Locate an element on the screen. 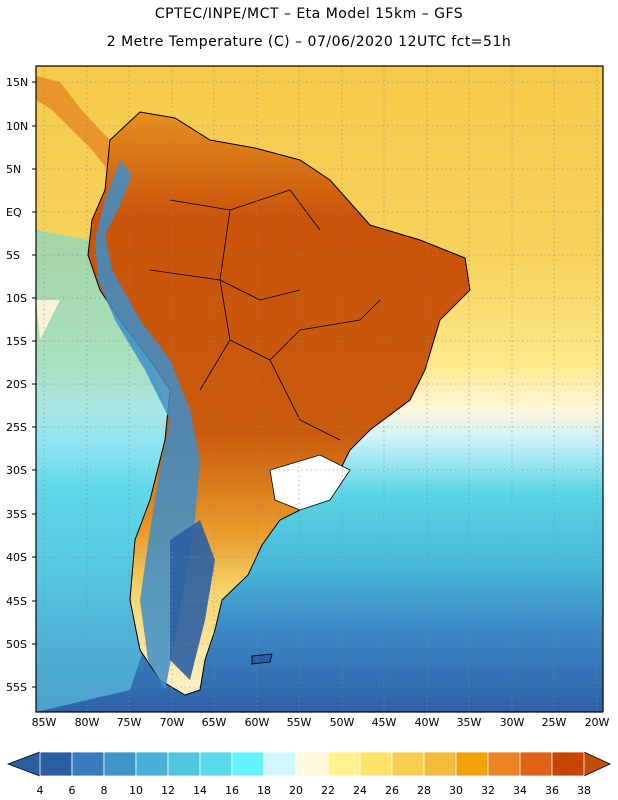  colorbar-label: 18 is located at coordinates (264, 790).